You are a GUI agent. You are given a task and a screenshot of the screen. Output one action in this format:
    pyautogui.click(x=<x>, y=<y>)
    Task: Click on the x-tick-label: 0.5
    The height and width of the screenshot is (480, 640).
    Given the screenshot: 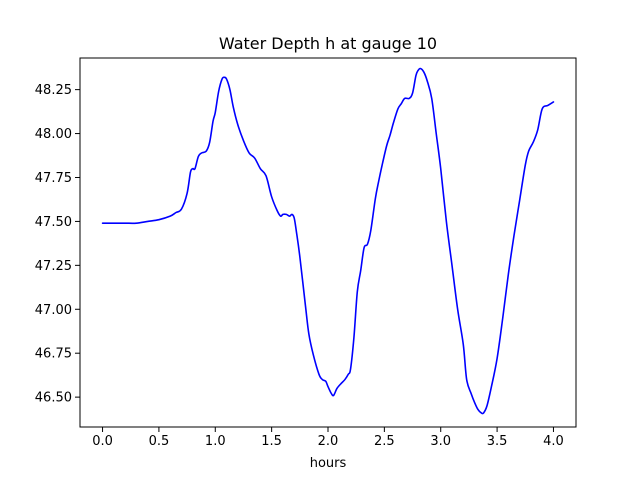 What is the action you would take?
    pyautogui.click(x=159, y=441)
    